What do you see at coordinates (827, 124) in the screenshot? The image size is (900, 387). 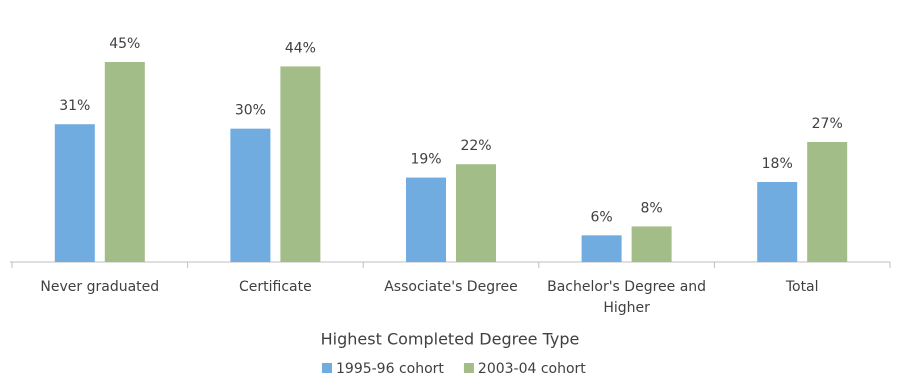 I see `data-label: 27%` at bounding box center [827, 124].